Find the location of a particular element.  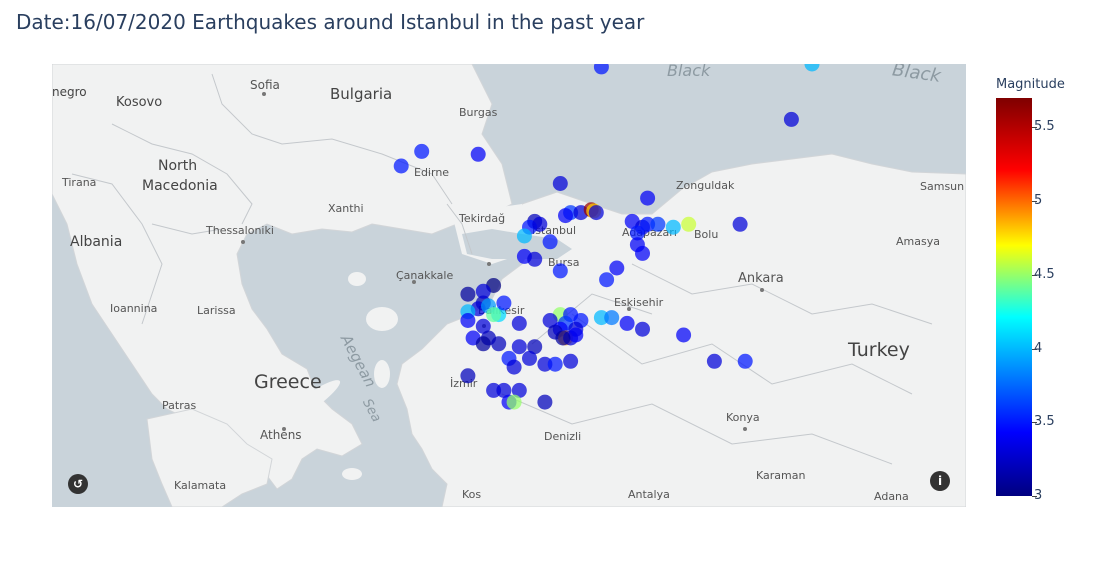

map-reset-icon: ↺ is located at coordinates (78, 484).